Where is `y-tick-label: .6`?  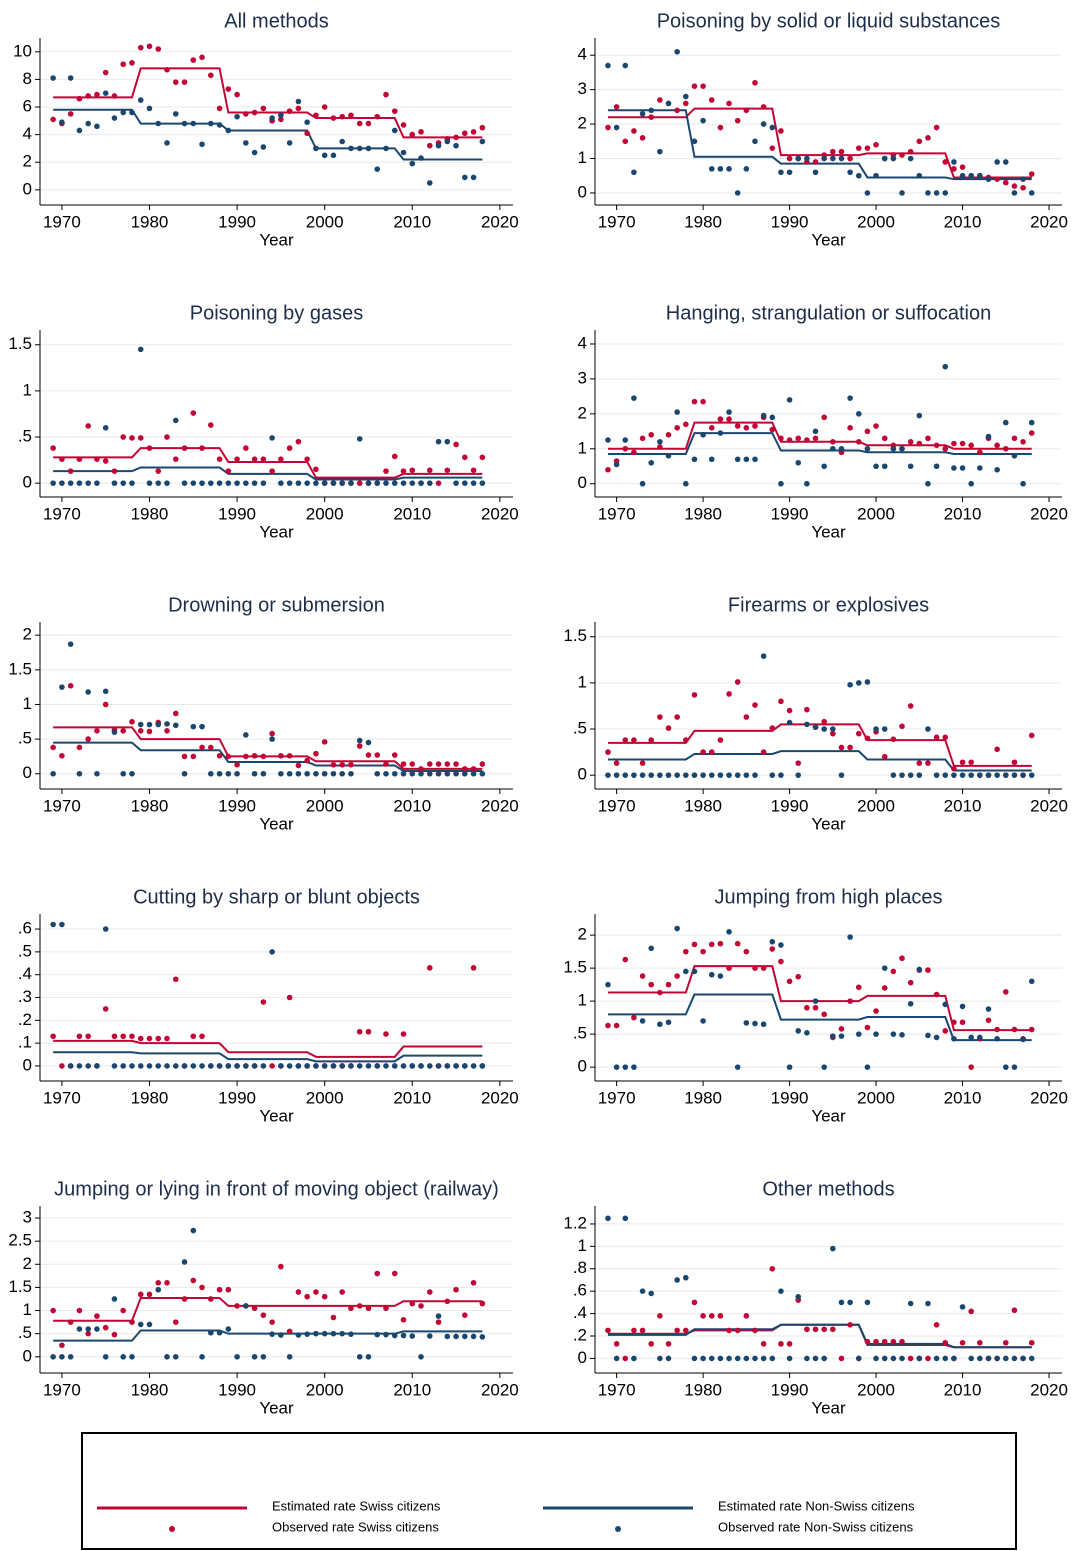 y-tick-label: .6 is located at coordinates (580, 1290).